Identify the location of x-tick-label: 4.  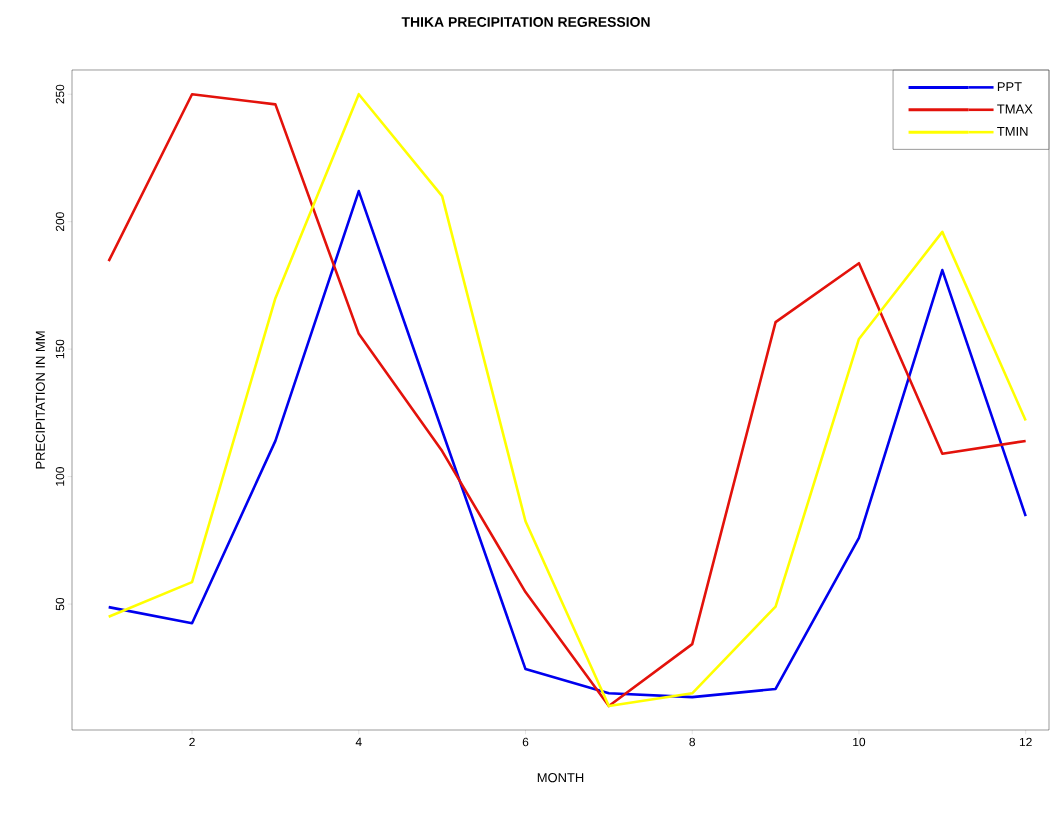
(358, 741).